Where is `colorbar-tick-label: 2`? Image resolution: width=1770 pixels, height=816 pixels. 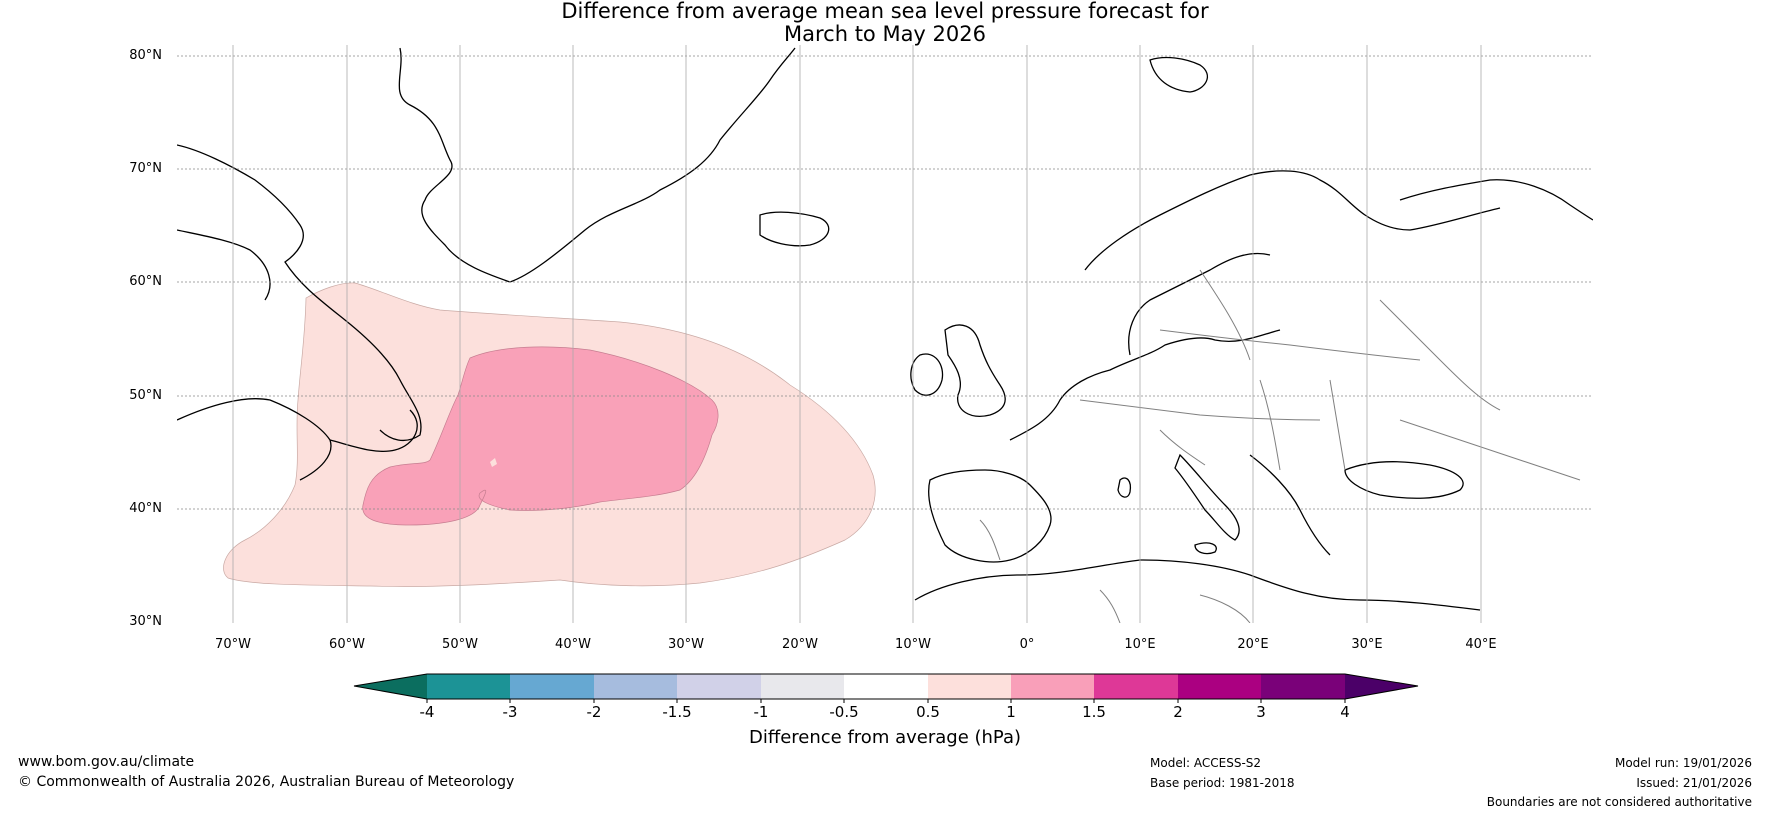
colorbar-tick-label: 2 is located at coordinates (1178, 712).